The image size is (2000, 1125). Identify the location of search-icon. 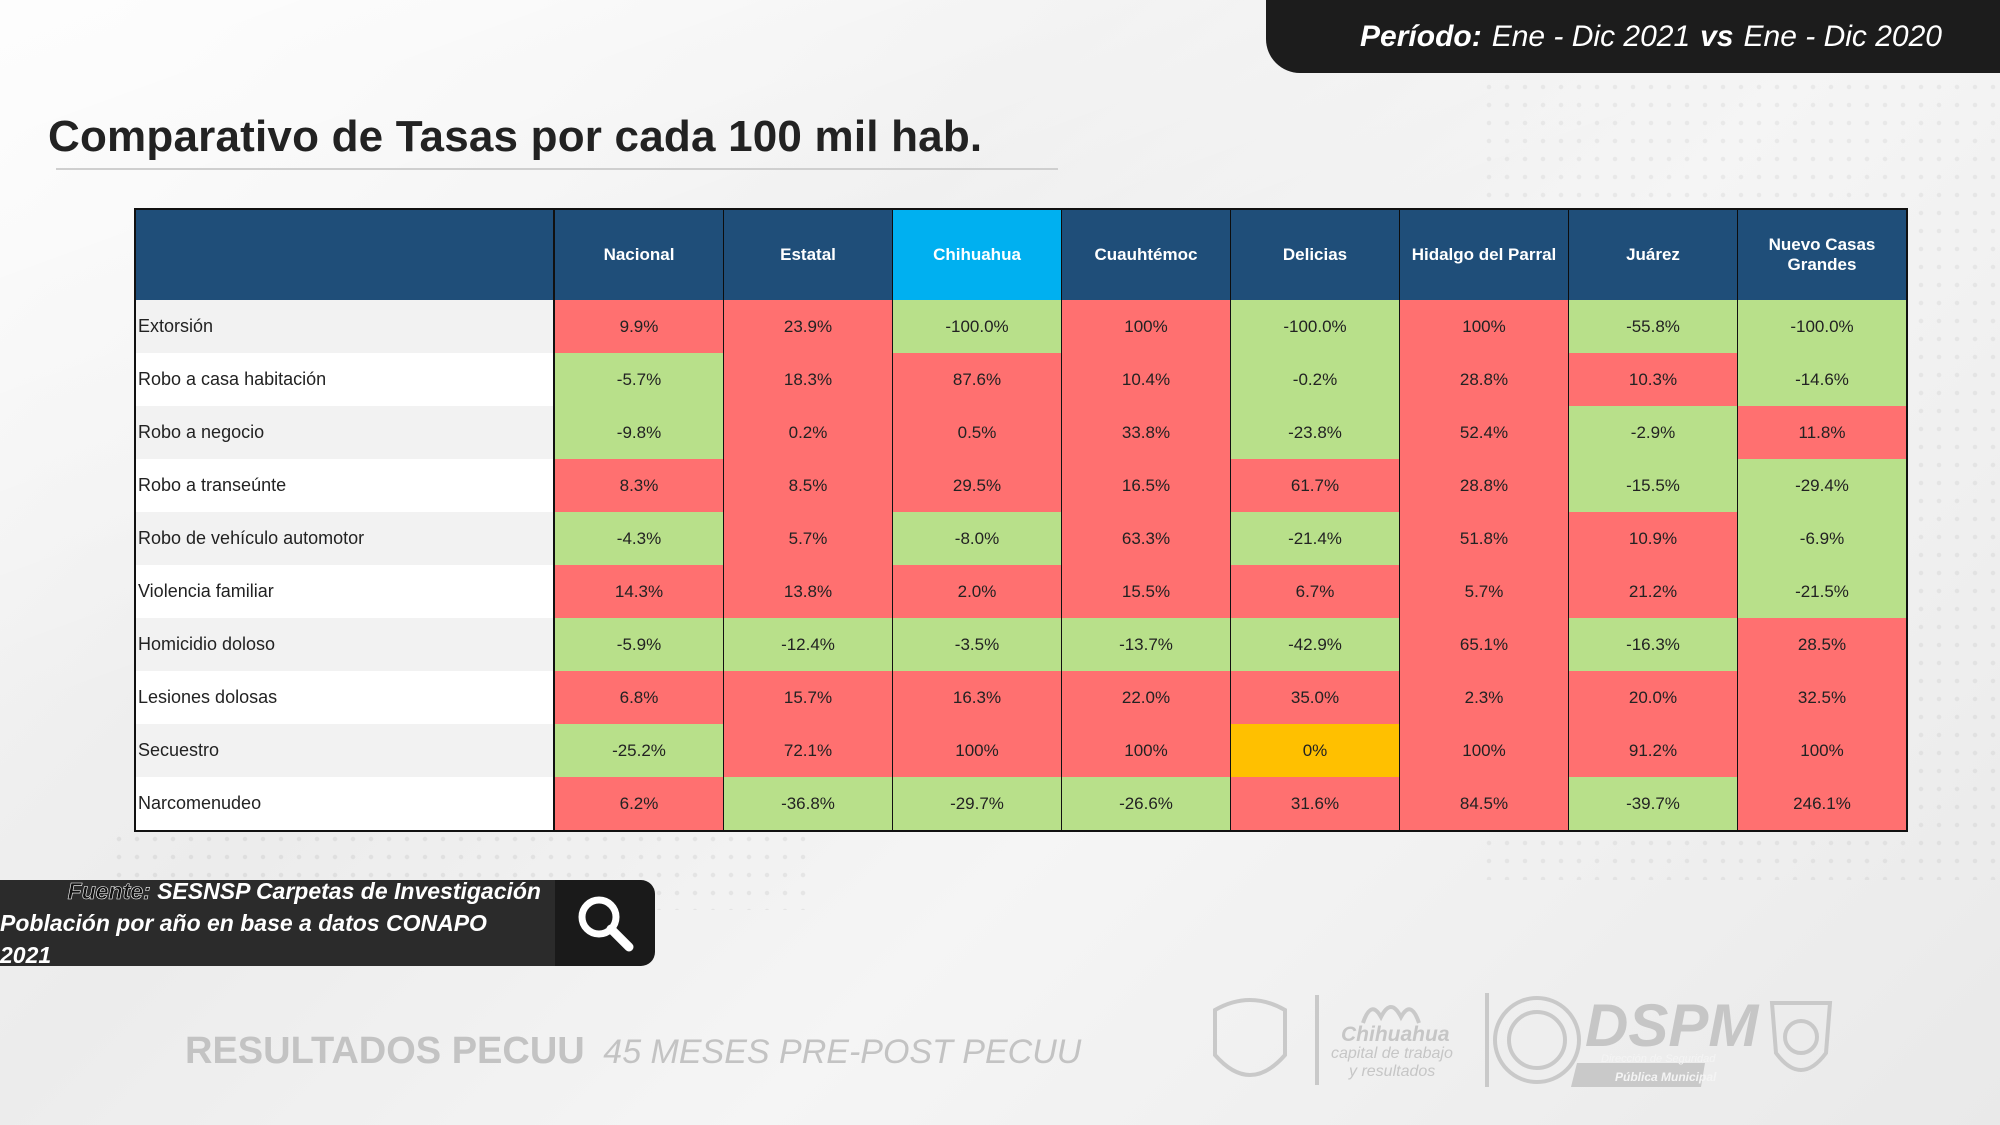
(606, 924).